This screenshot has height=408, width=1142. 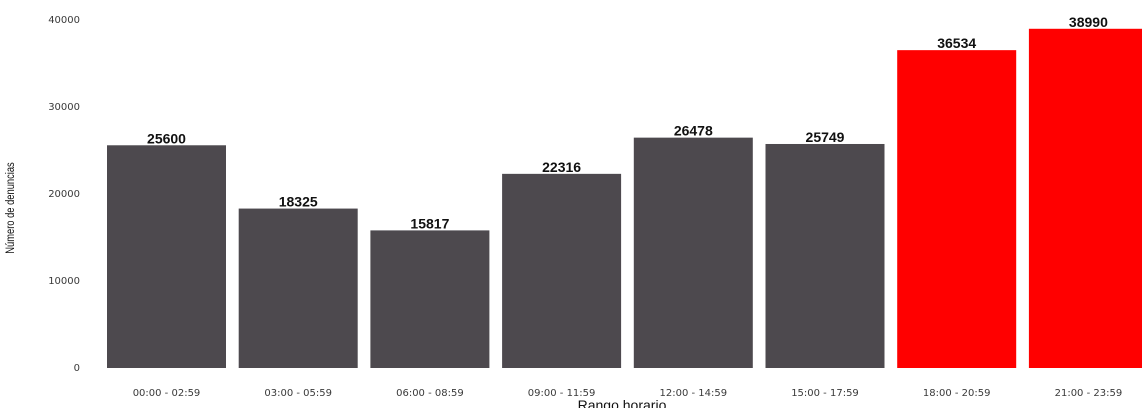 I want to click on bar-value-label: 22316, so click(x=561, y=167).